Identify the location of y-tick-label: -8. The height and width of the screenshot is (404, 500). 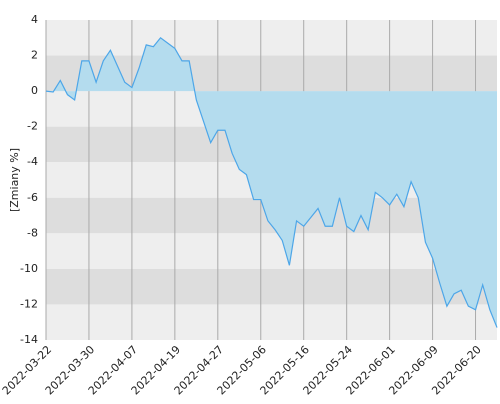
(32, 232).